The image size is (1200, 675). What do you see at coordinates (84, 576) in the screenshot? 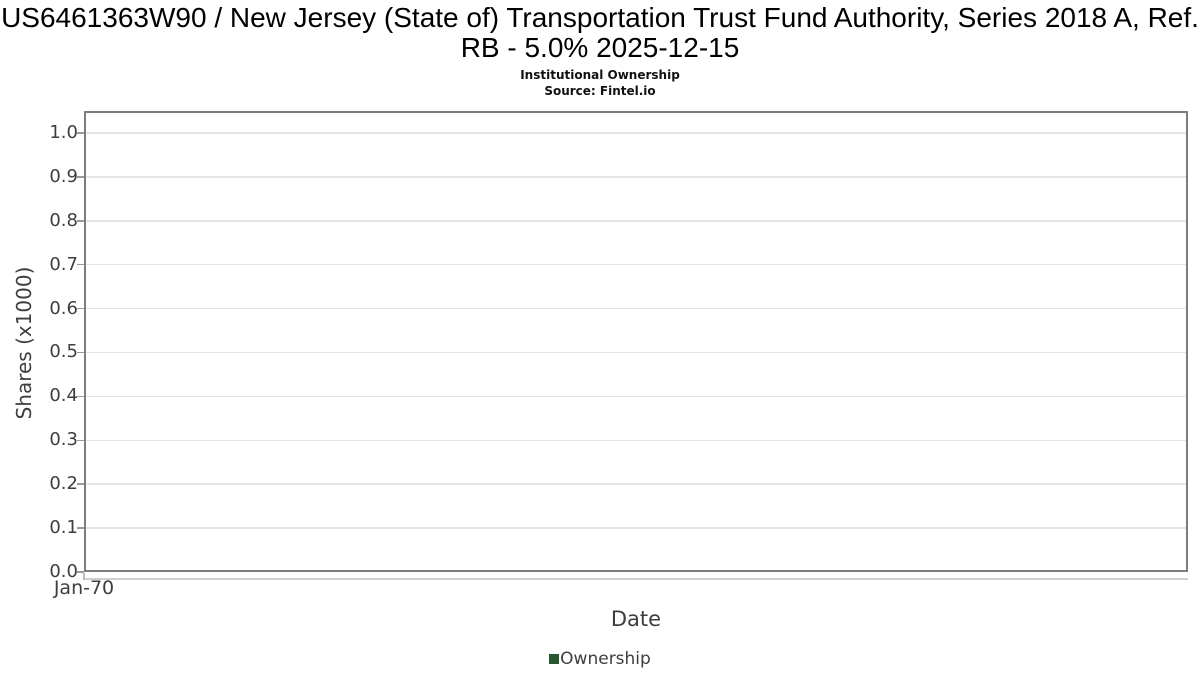
I see `x-tick-mark` at bounding box center [84, 576].